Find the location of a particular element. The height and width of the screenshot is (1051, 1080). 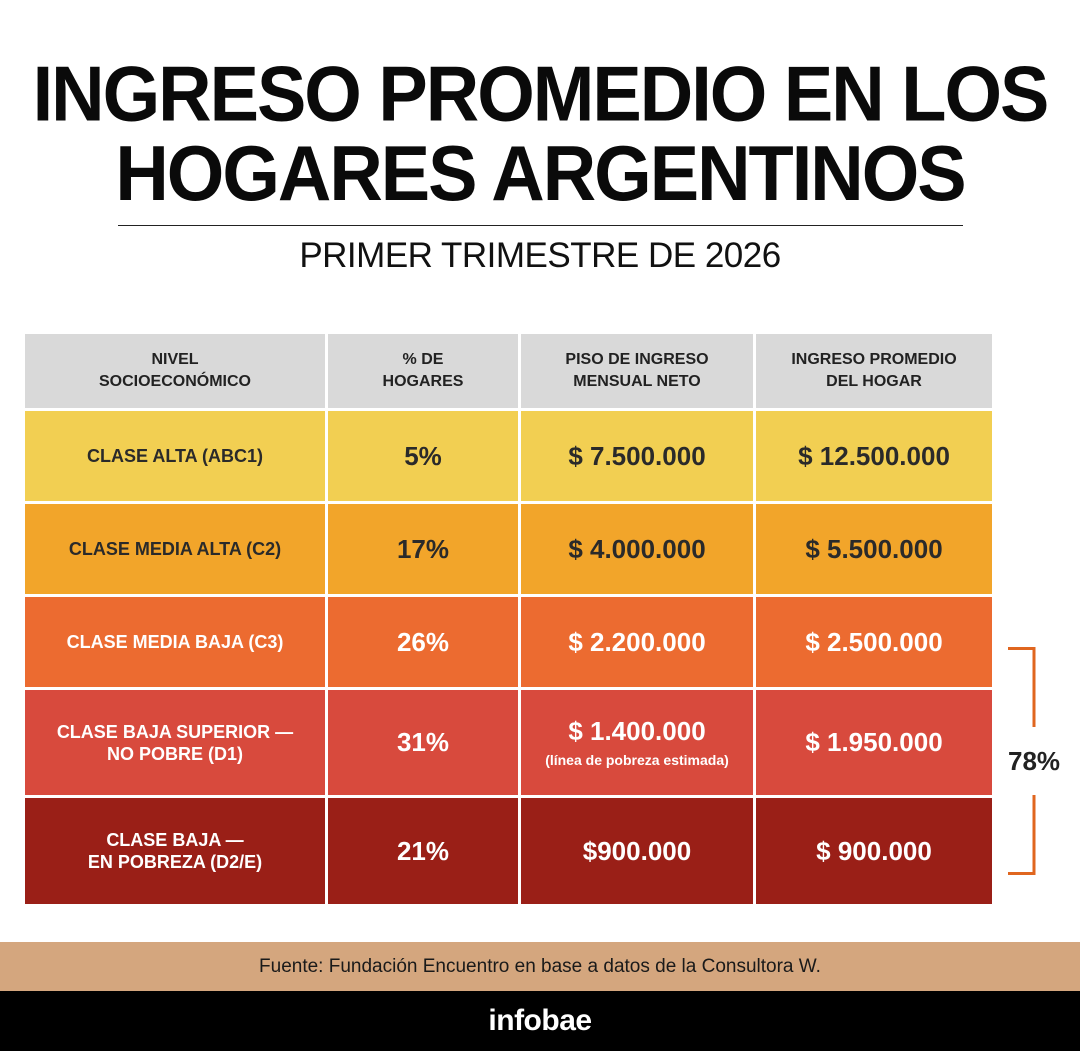

household-pct: 26% is located at coordinates (423, 641).